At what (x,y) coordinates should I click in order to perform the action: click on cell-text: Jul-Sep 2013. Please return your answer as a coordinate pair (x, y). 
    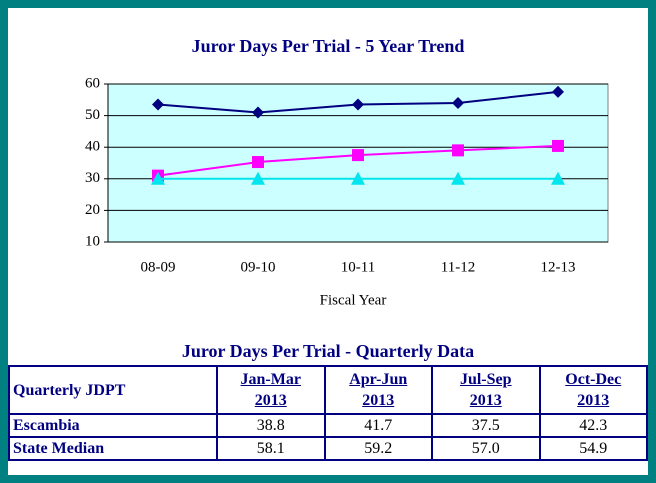
    Looking at the image, I should click on (485, 390).